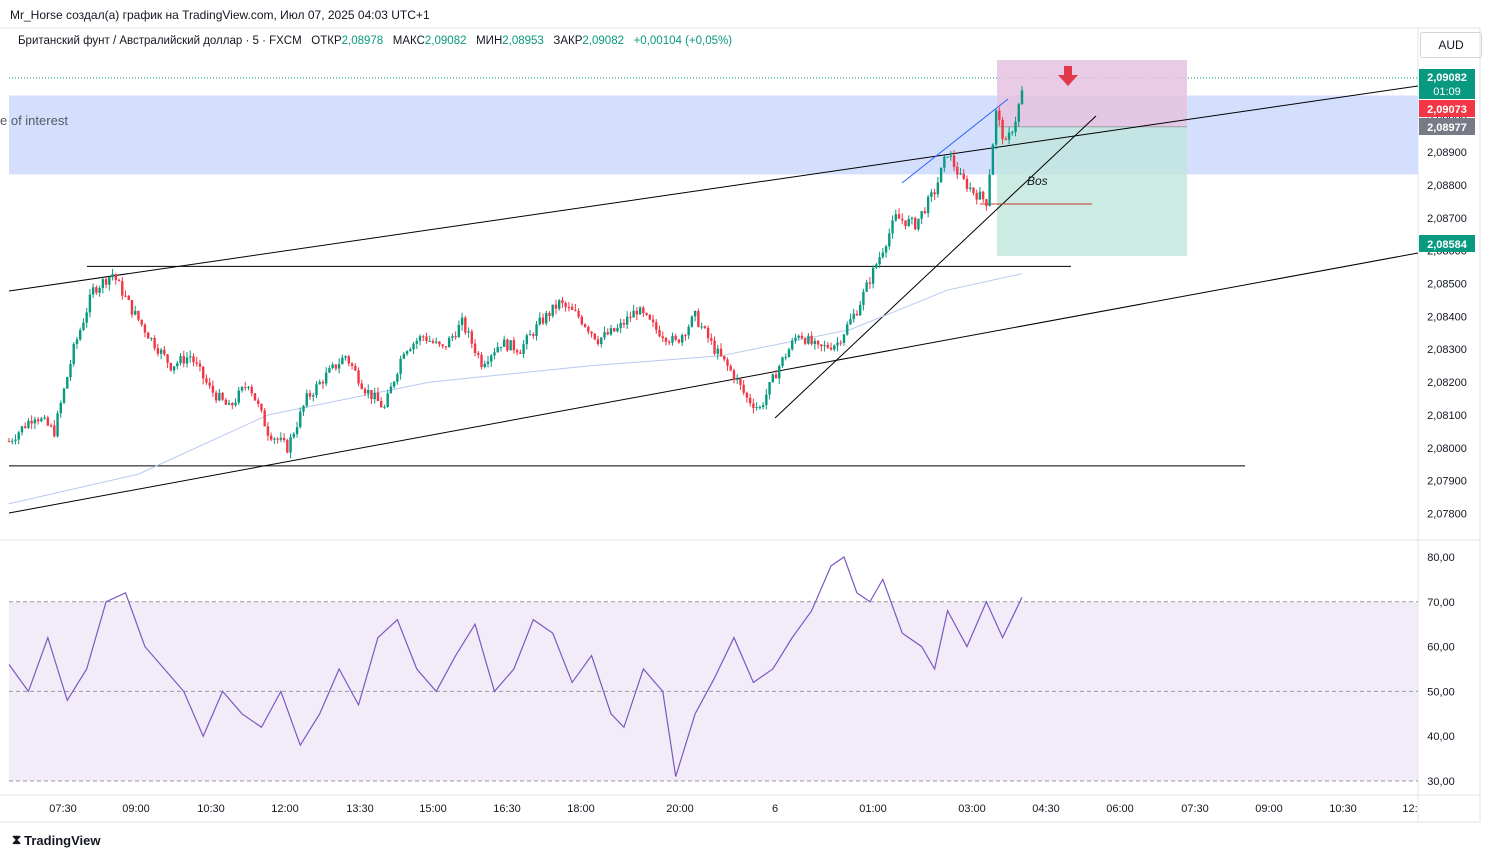 This screenshot has width=1490, height=858. Describe the element at coordinates (1447, 153) in the screenshot. I see `price-tick-label: 2,08900` at that location.